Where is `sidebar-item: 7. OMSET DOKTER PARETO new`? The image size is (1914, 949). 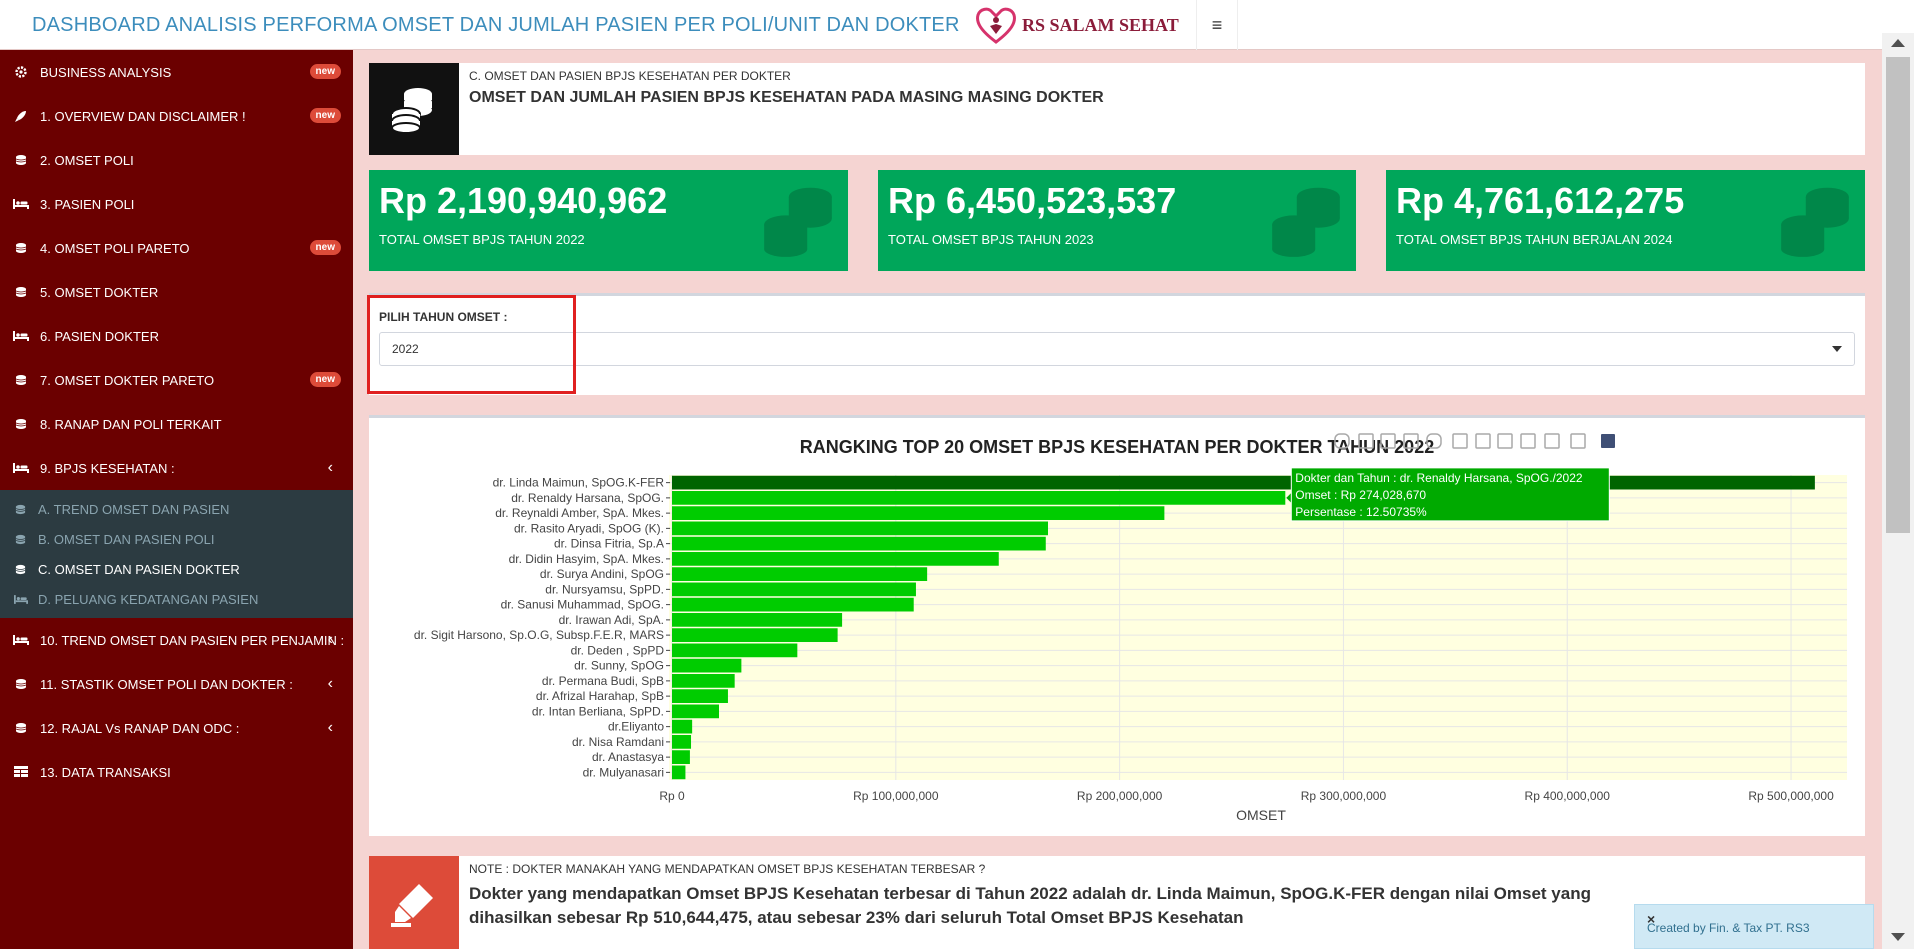 sidebar-item: 7. OMSET DOKTER PARETO new is located at coordinates (176, 380).